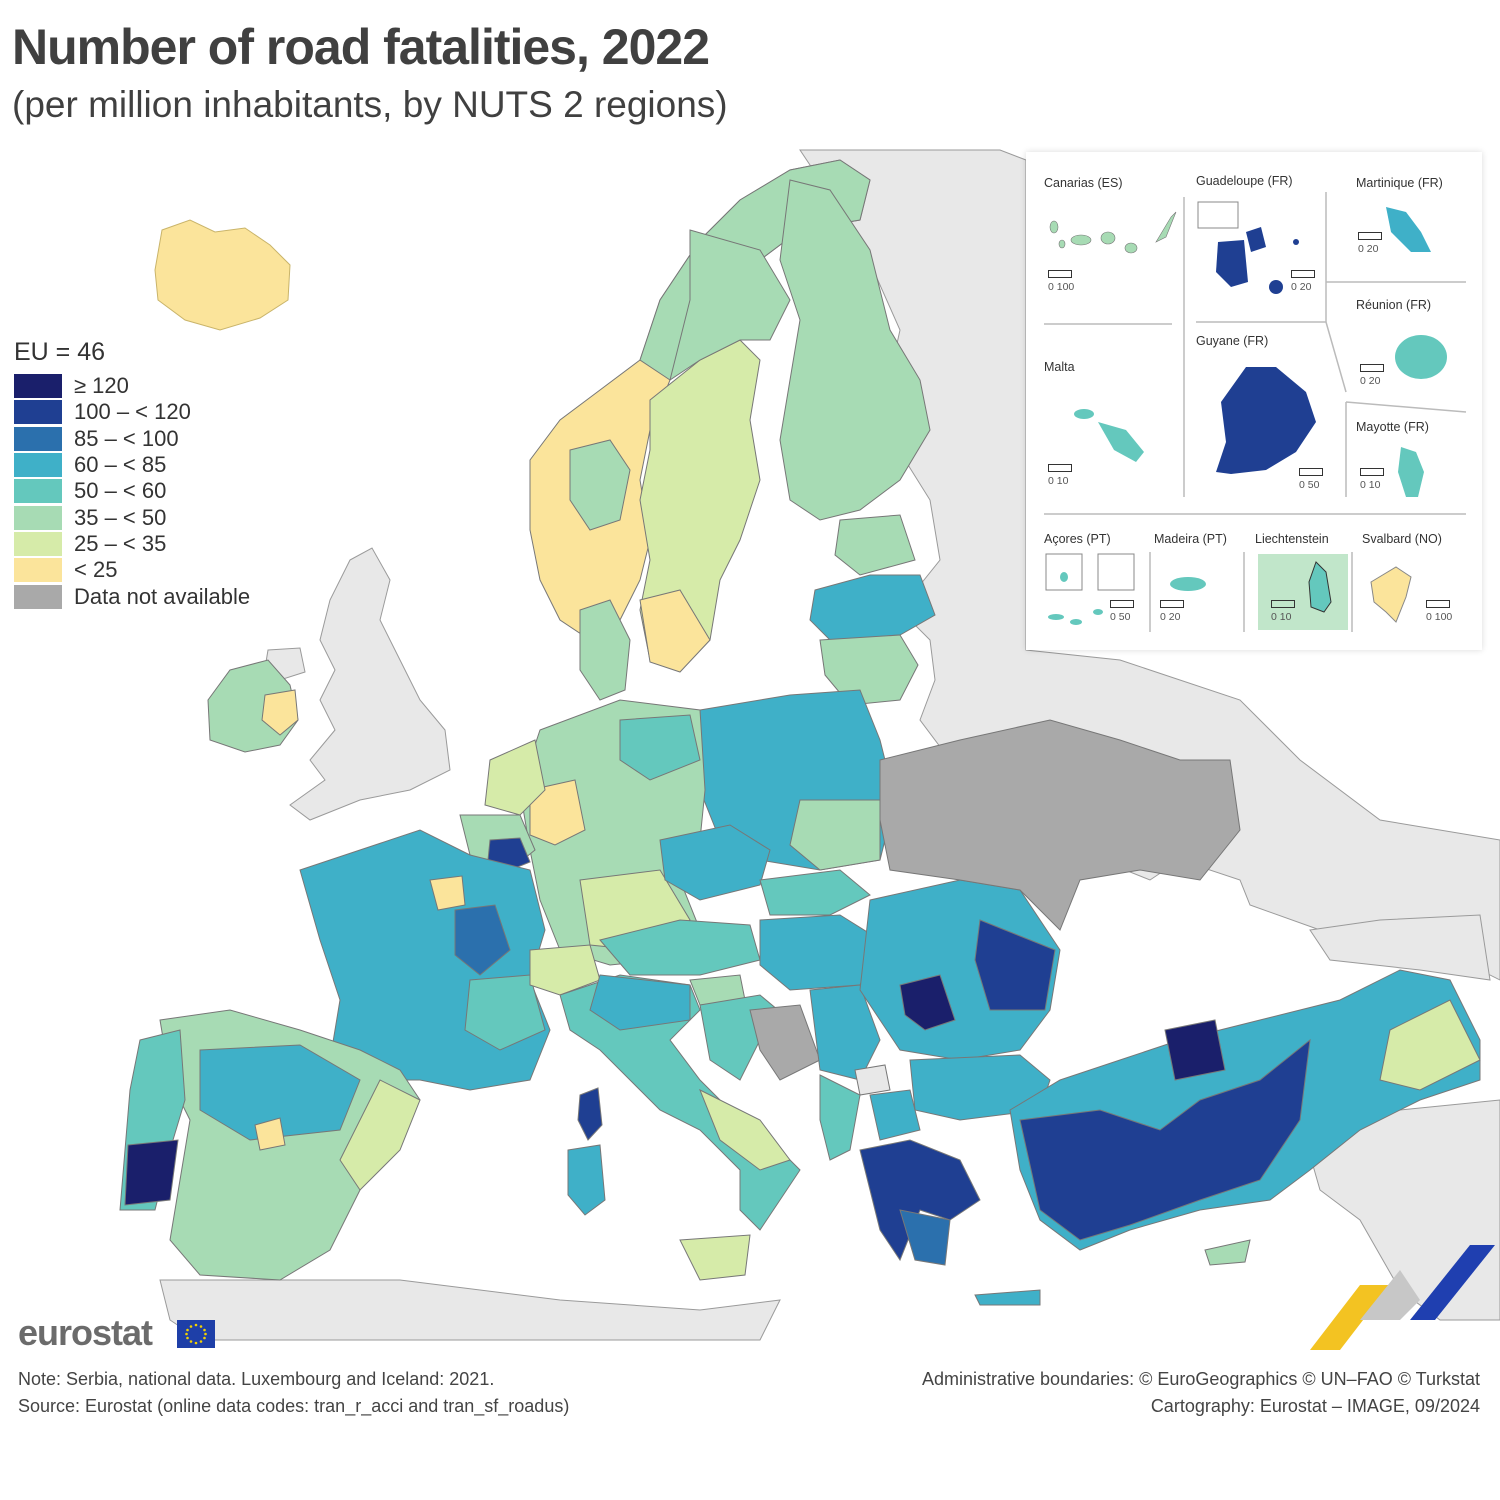  What do you see at coordinates (1172, 611) in the screenshot?
I see `scale-bar-madeira: 0 20` at bounding box center [1172, 611].